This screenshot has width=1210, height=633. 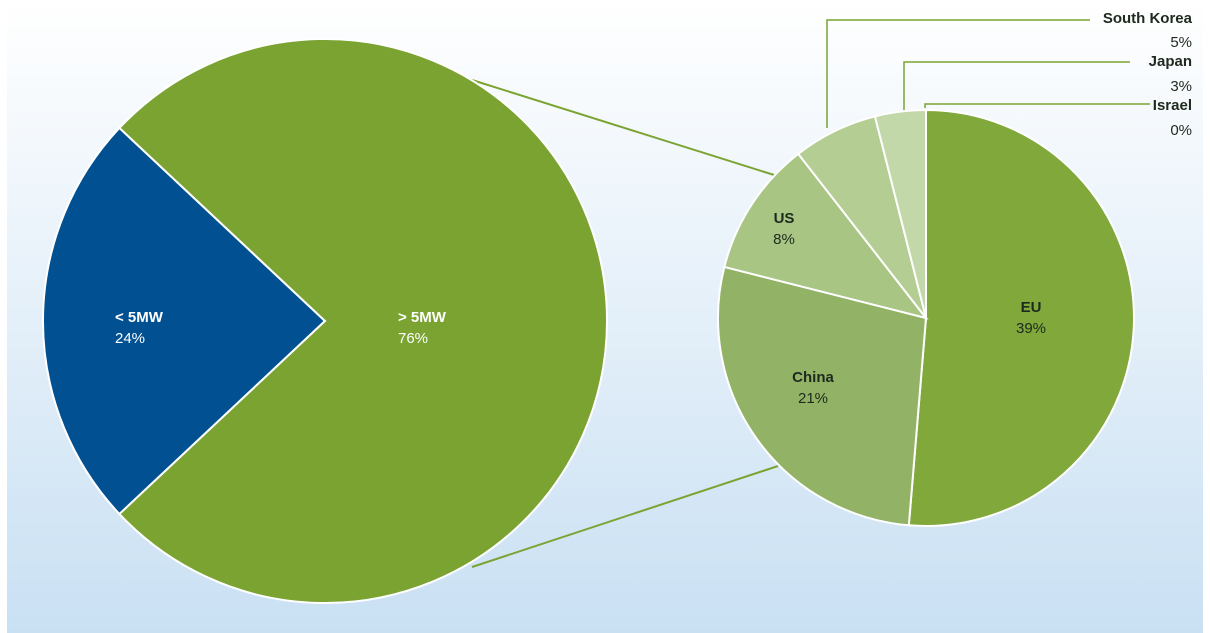 I want to click on leader-lines, so click(x=988, y=73).